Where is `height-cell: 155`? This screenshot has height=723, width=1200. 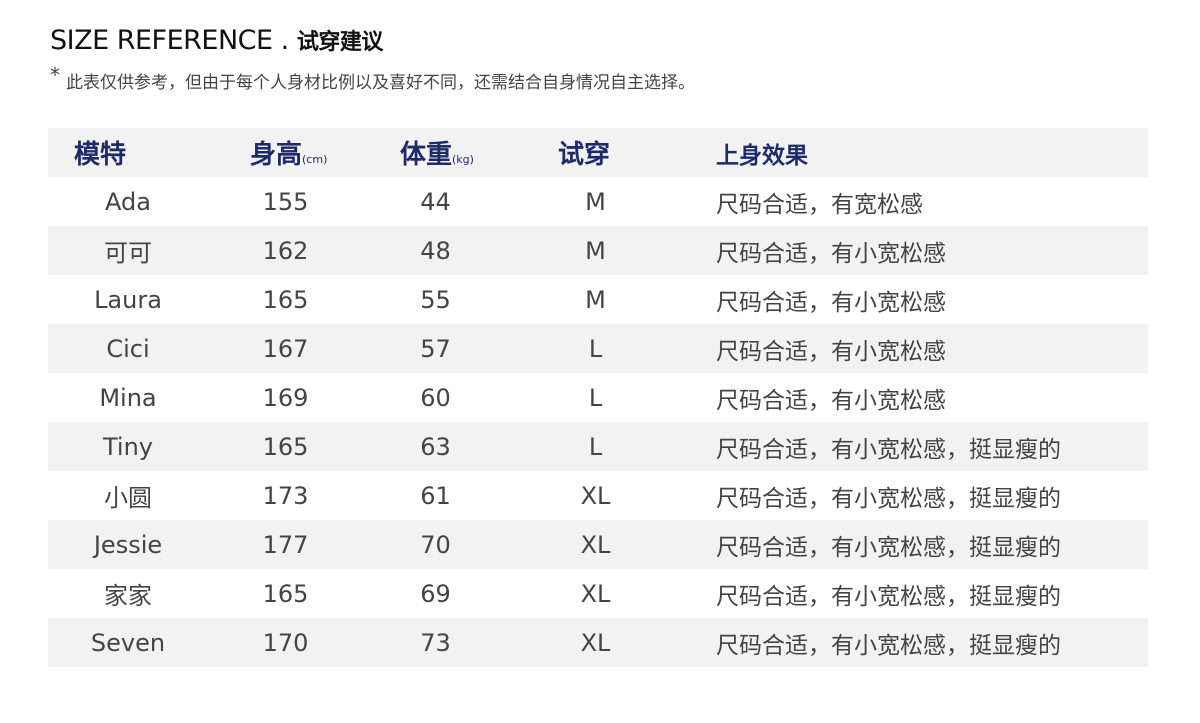
height-cell: 155 is located at coordinates (285, 201).